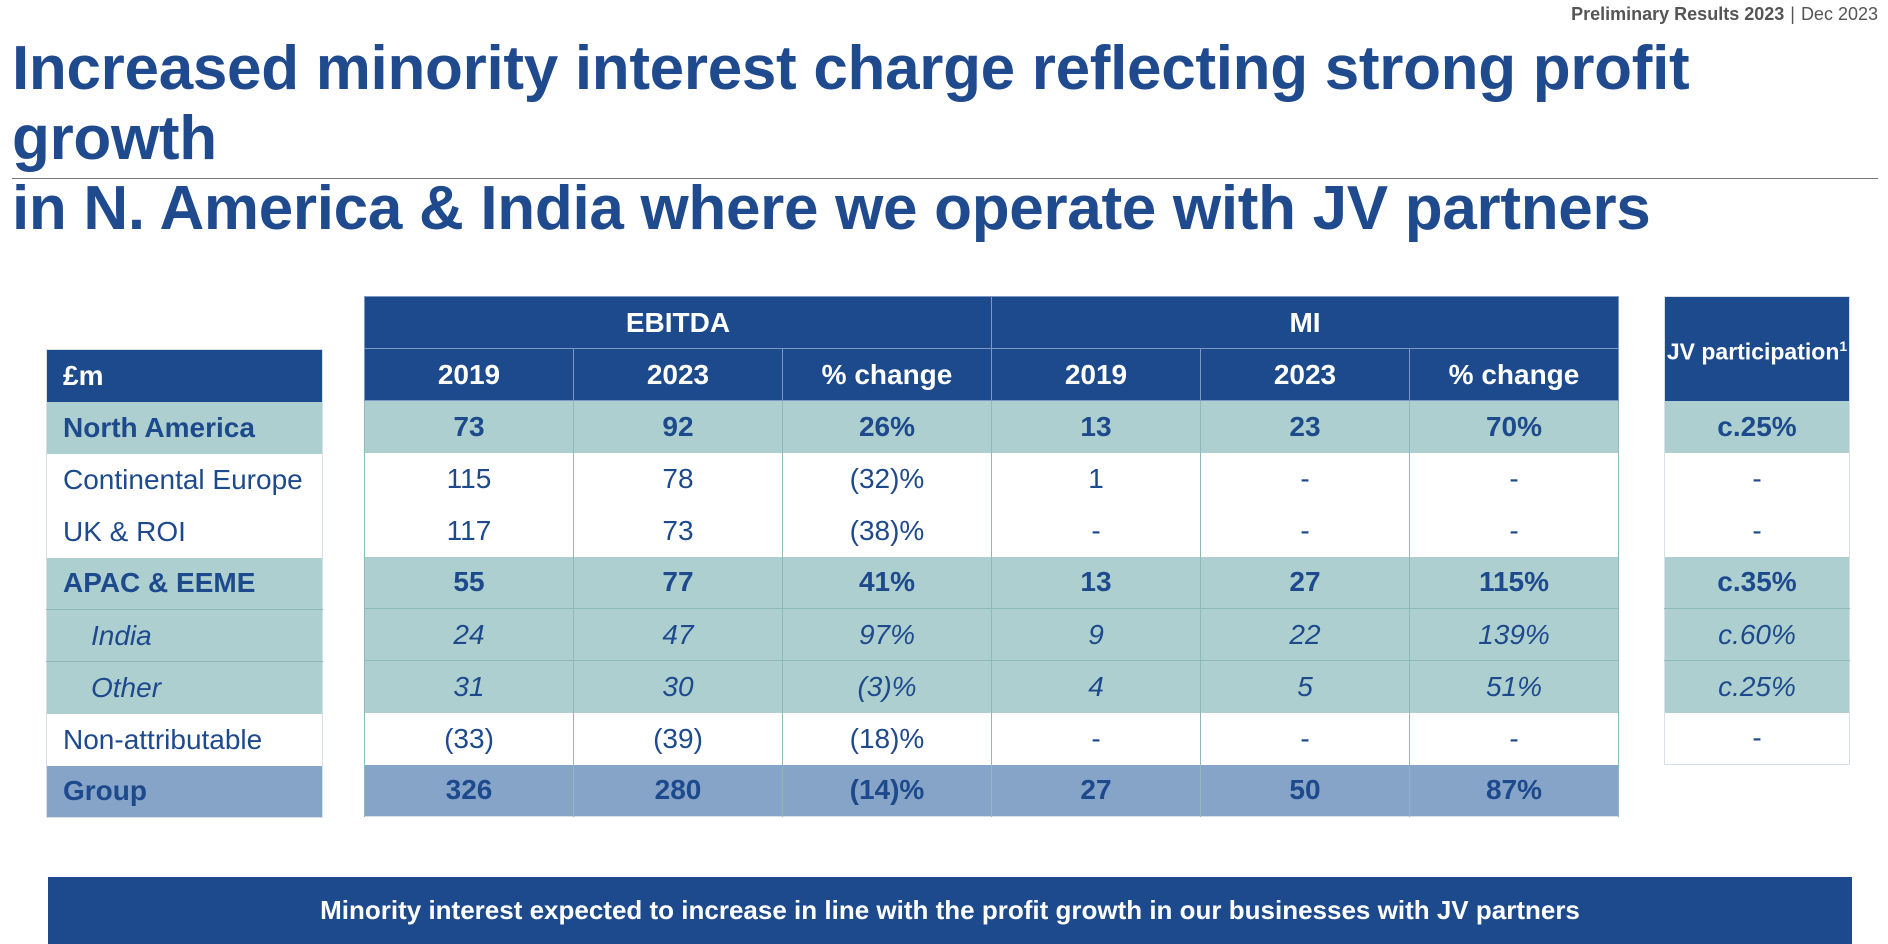 The height and width of the screenshot is (944, 1888). I want to click on table-cell: 78, so click(678, 478).